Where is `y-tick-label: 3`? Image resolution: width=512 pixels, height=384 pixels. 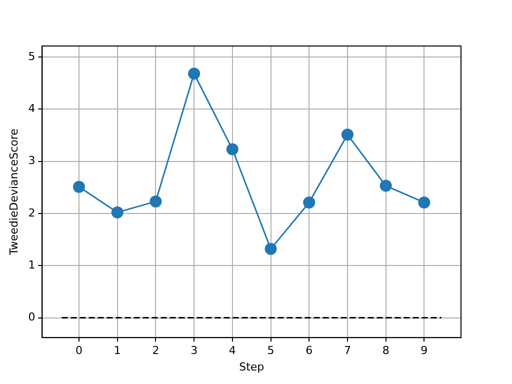 y-tick-label: 3 is located at coordinates (32, 161).